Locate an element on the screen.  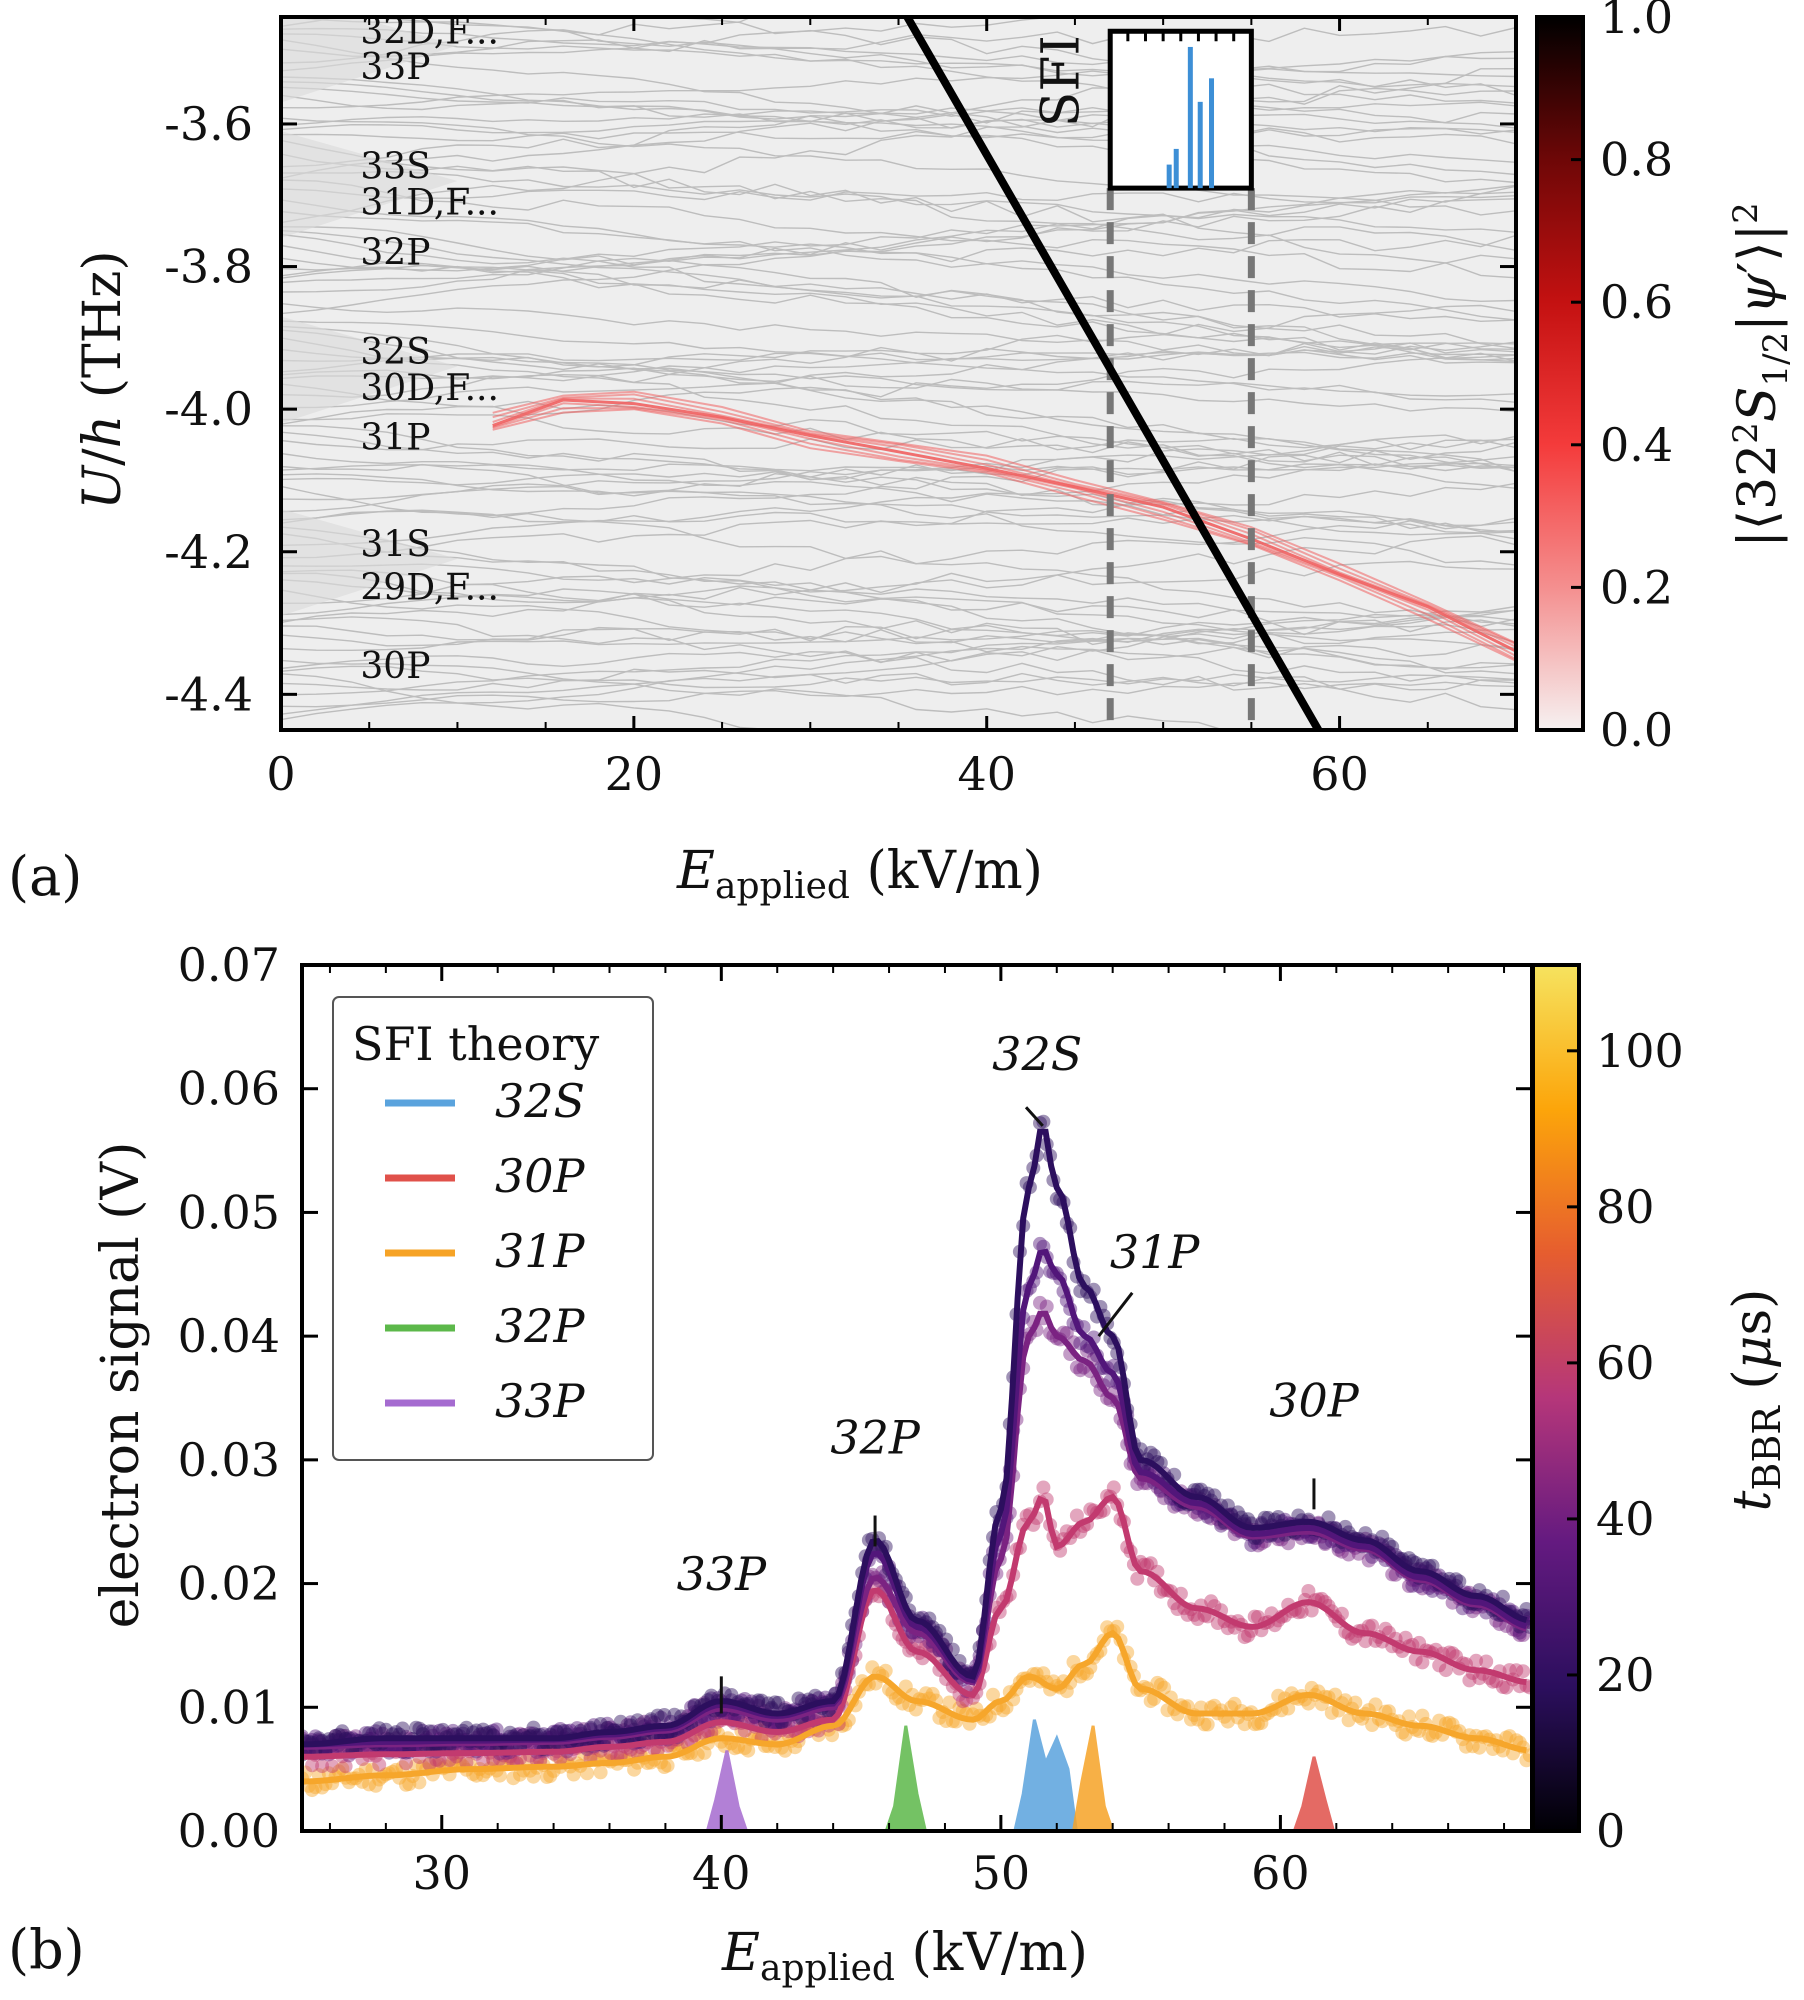
panel-a-dashed-window is located at coordinates (1180, 459).